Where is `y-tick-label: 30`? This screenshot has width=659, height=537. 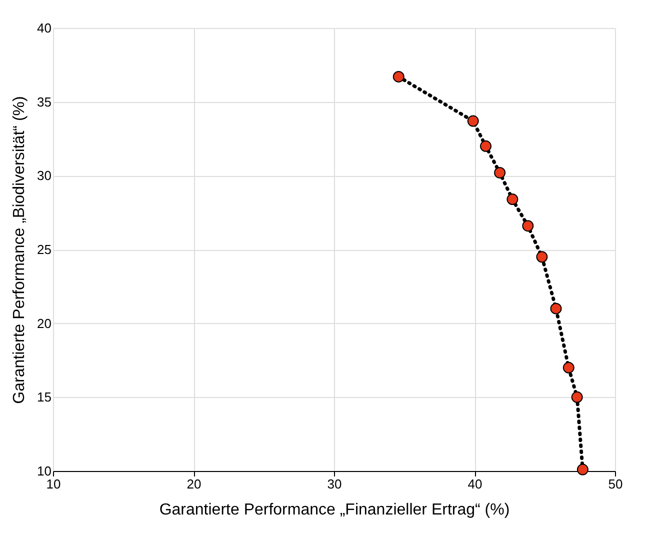 y-tick-label: 30 is located at coordinates (44, 176).